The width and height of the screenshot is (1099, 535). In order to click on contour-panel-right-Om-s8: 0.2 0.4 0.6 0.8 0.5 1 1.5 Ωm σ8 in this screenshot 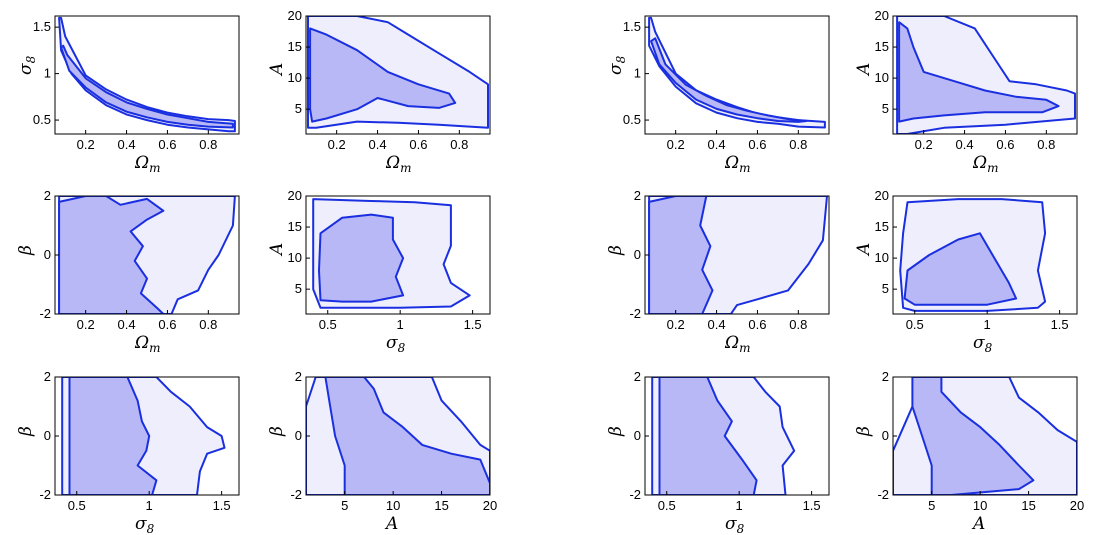, I will do `click(718, 95)`.